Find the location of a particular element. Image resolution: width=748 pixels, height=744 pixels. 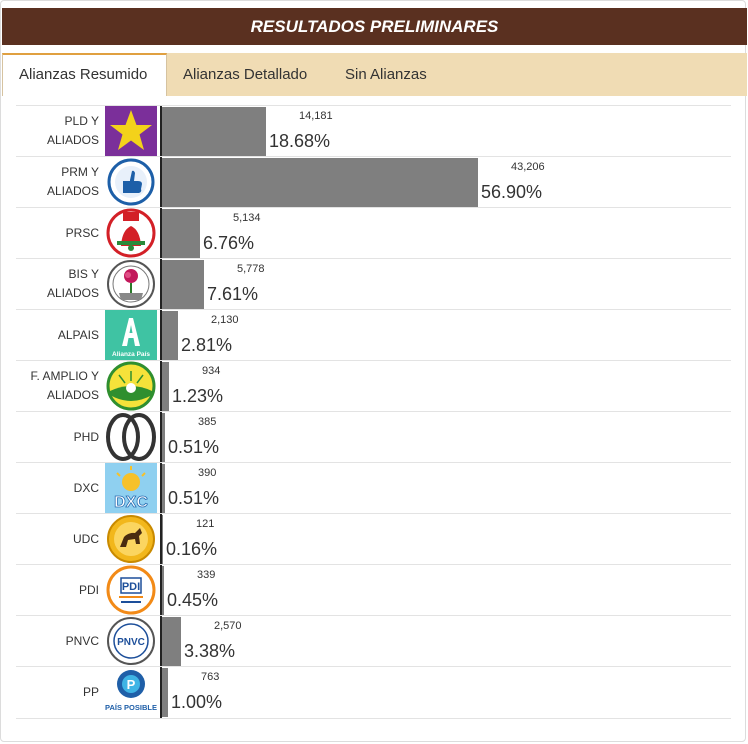

percentage-label: 1.00% is located at coordinates (197, 702).